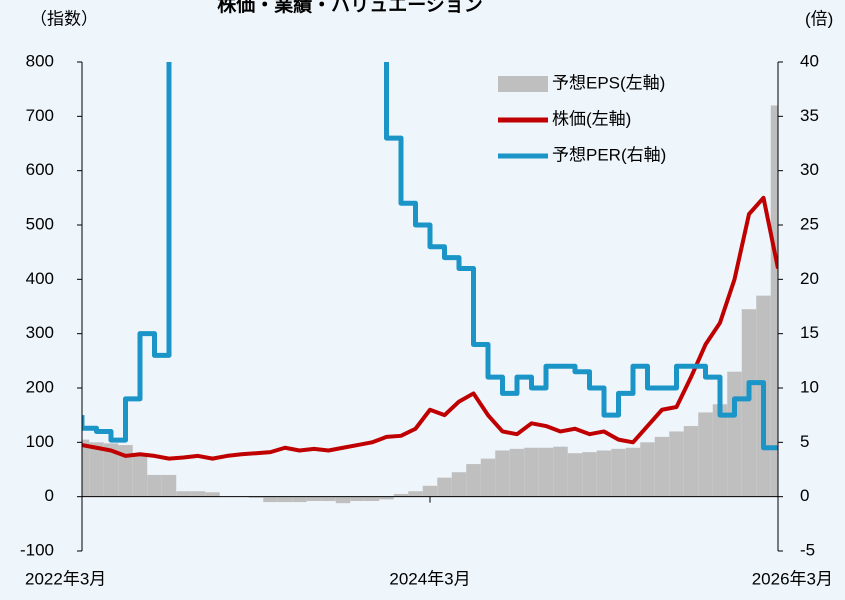 This screenshot has height=600, width=845. Describe the element at coordinates (809, 332) in the screenshot. I see `y2-tick-label: 15` at that location.